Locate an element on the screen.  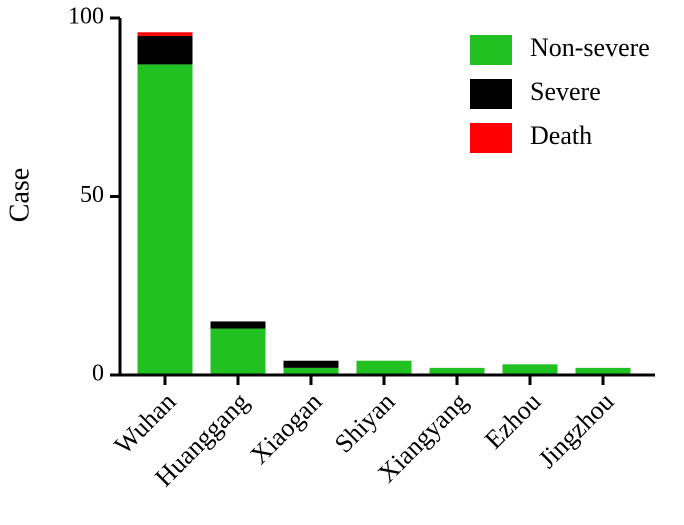
x-tick-label: Xiaogan is located at coordinates (286, 428).